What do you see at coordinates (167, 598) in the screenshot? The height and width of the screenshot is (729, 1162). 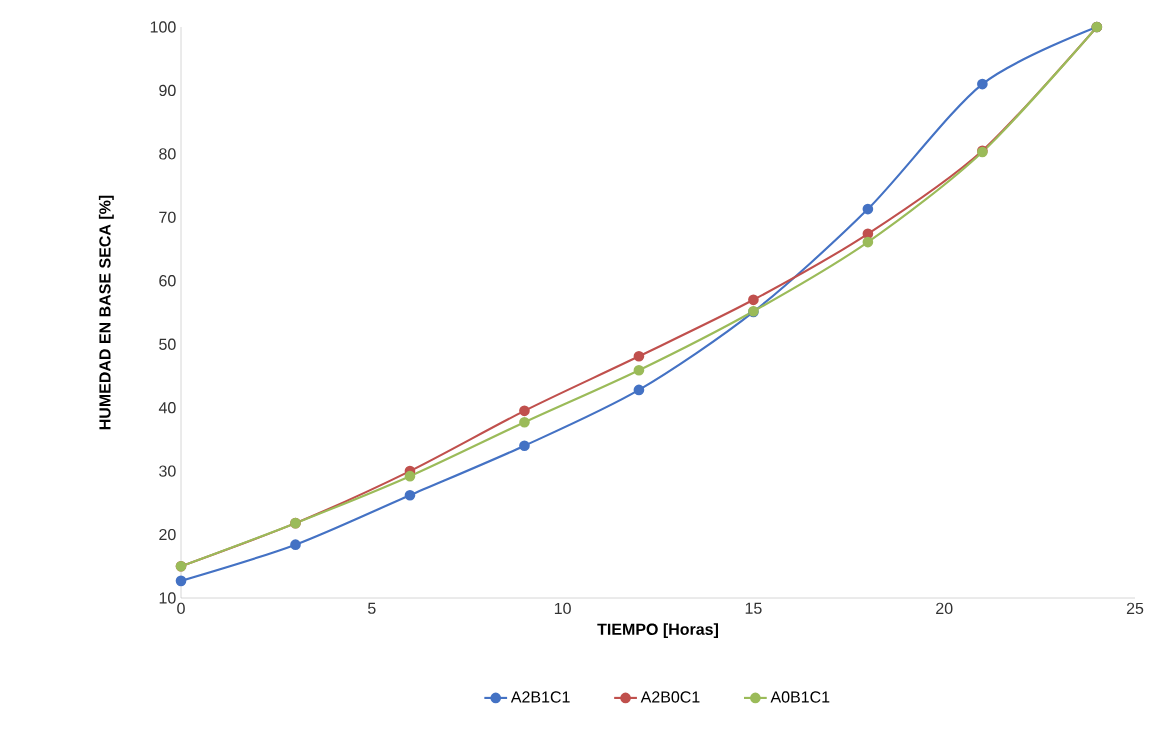 I see `y-tick-label: 10` at bounding box center [167, 598].